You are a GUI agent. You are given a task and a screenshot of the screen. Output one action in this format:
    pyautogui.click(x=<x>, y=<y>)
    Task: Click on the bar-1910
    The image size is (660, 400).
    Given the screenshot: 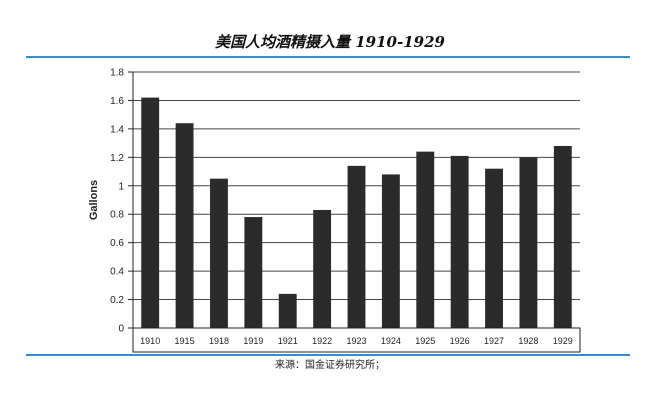 What is the action you would take?
    pyautogui.click(x=150, y=212)
    